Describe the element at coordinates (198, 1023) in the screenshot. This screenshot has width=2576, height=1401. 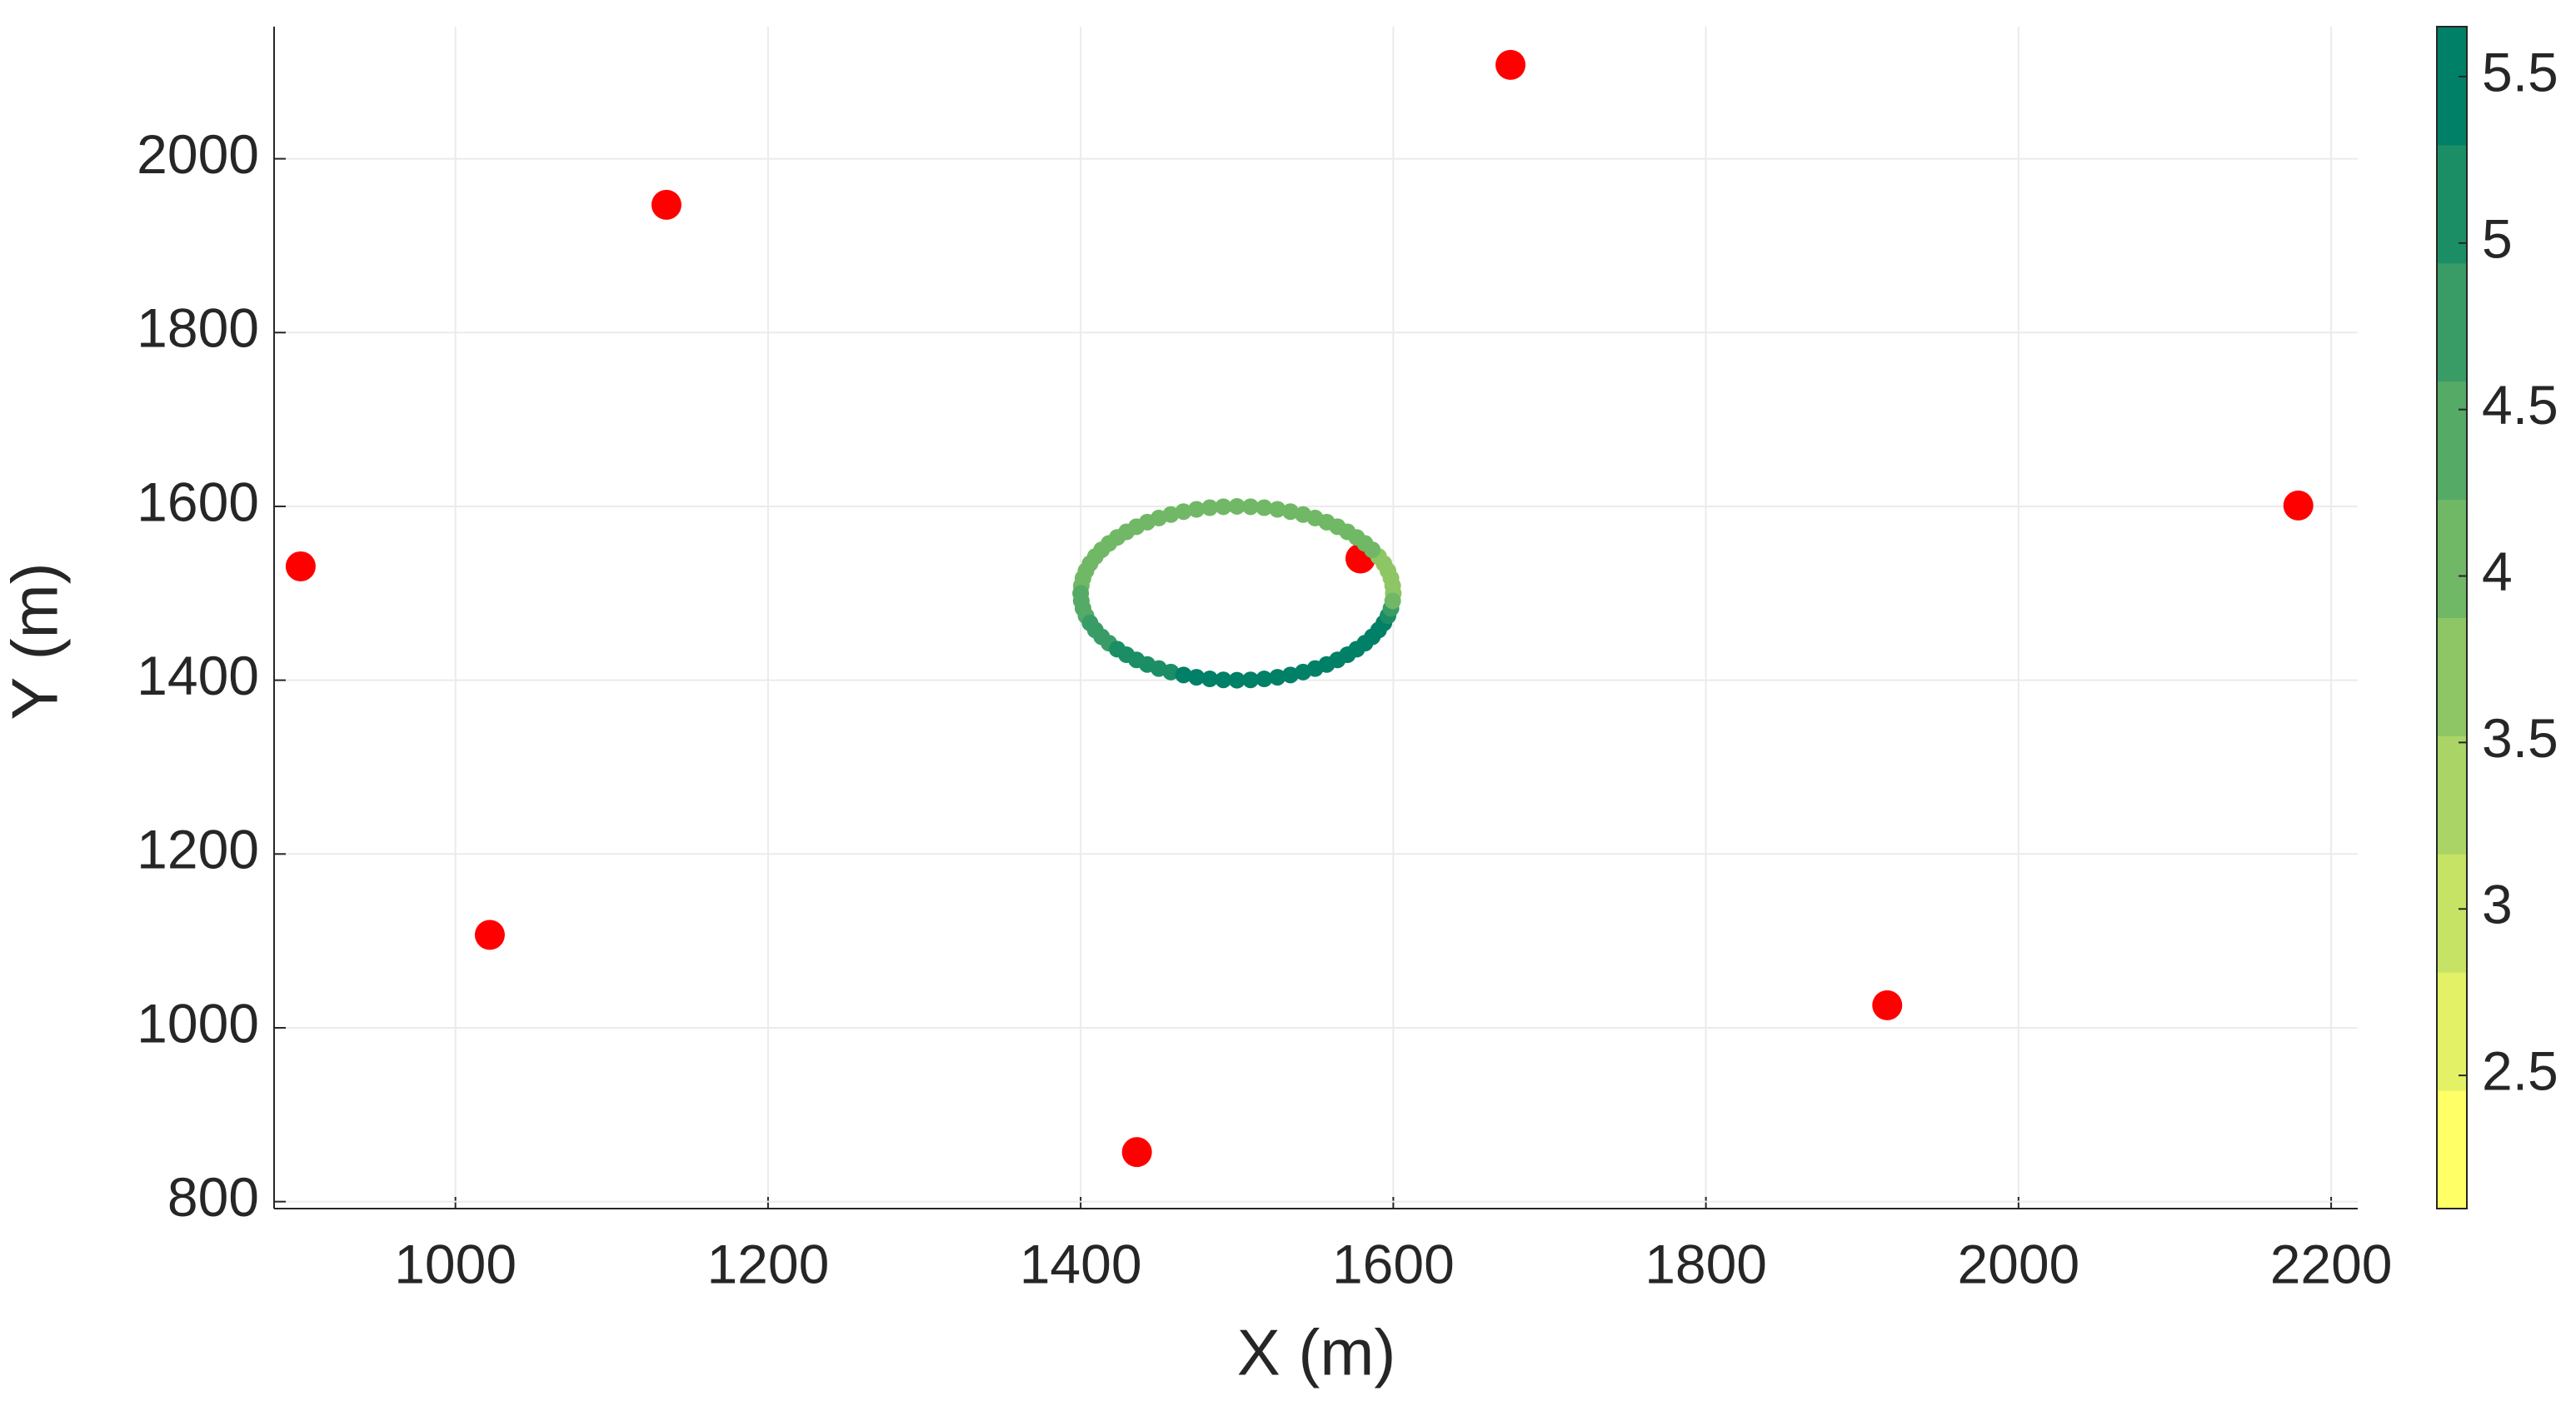
I see `y-tick-label: 1000` at that location.